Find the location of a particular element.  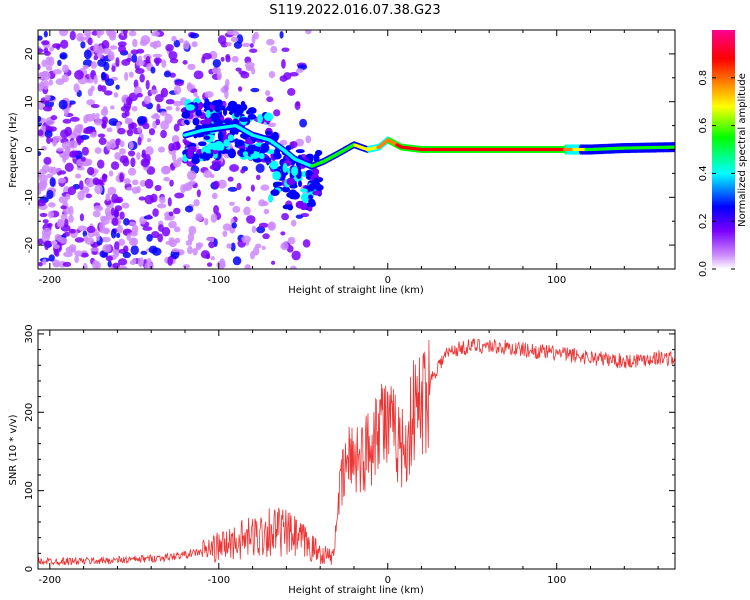

colorbar-ticks: 0.0 0.2 0.4 0.6 0.8 is located at coordinates (716, 173).